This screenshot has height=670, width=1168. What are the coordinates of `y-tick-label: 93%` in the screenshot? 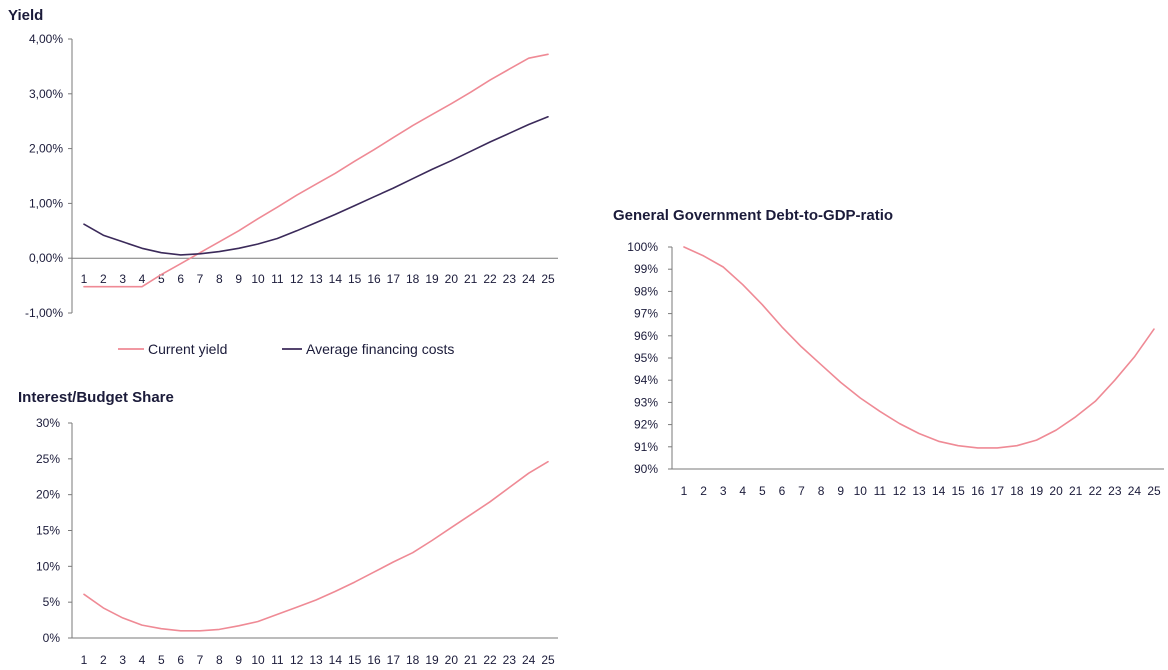 It's located at (646, 402).